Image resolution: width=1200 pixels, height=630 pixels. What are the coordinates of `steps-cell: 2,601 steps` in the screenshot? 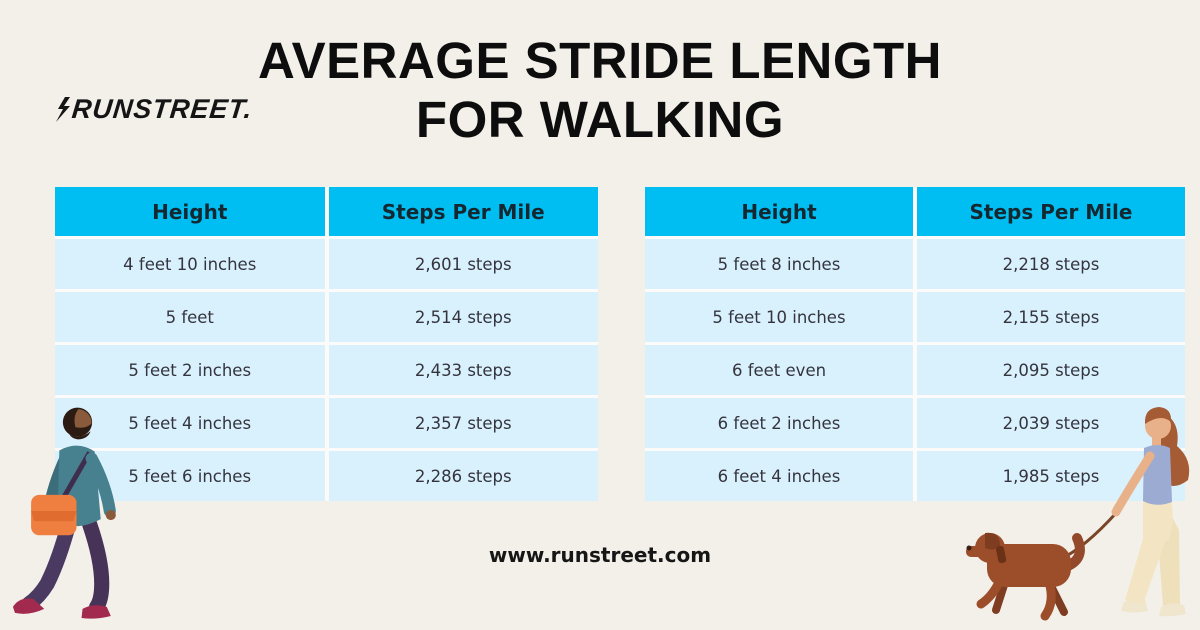 It's located at (463, 264).